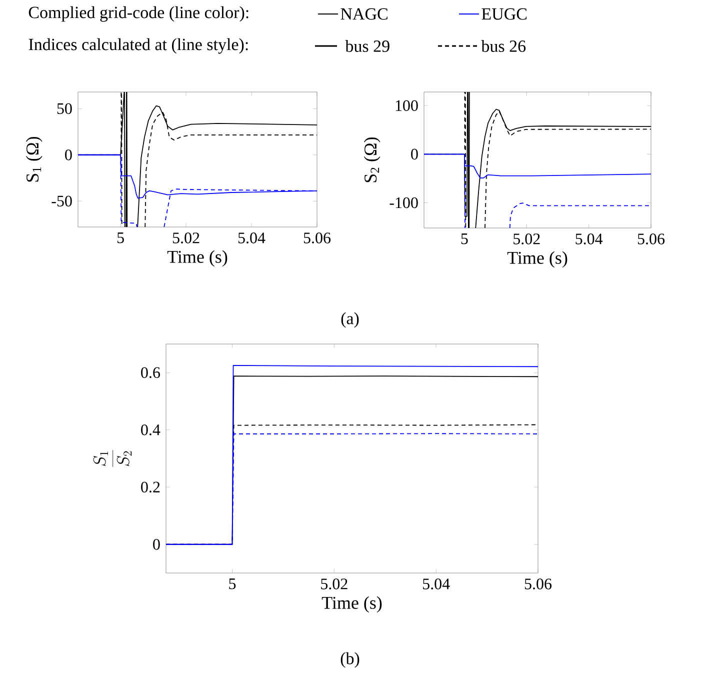 The image size is (701, 685). Describe the element at coordinates (64, 108) in the screenshot. I see `y-tick-label: 50` at that location.